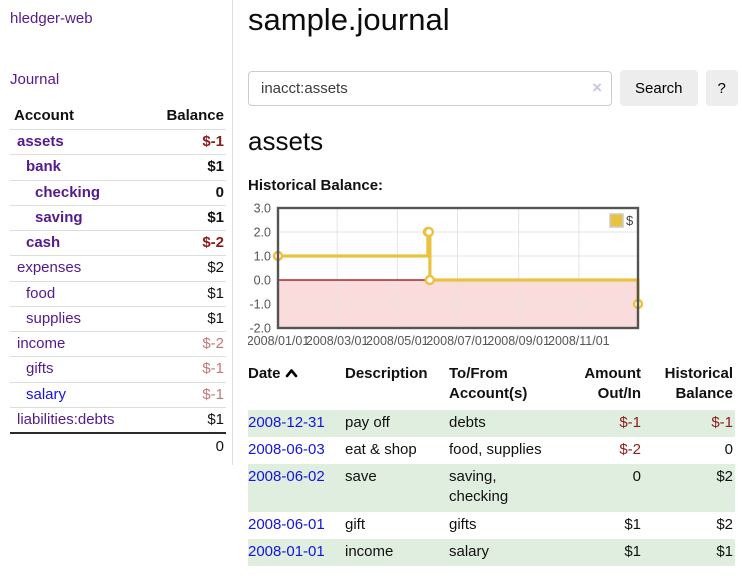  What do you see at coordinates (728, 449) in the screenshot?
I see `register-cell-balance: 0` at bounding box center [728, 449].